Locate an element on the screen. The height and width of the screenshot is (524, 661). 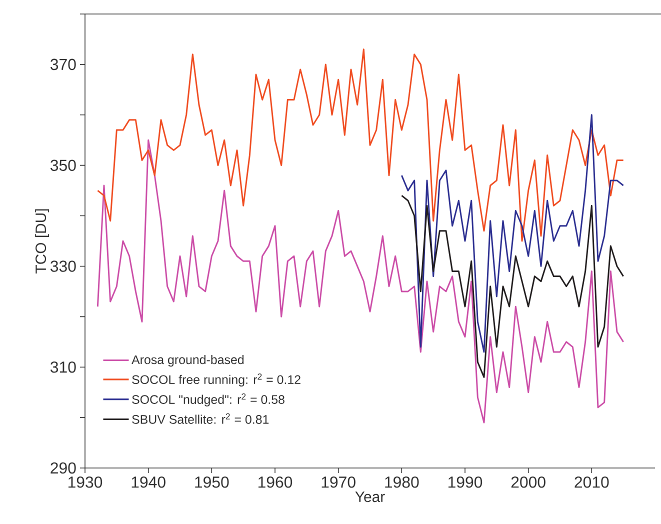
y-tick-label: 330 is located at coordinates (63, 266).